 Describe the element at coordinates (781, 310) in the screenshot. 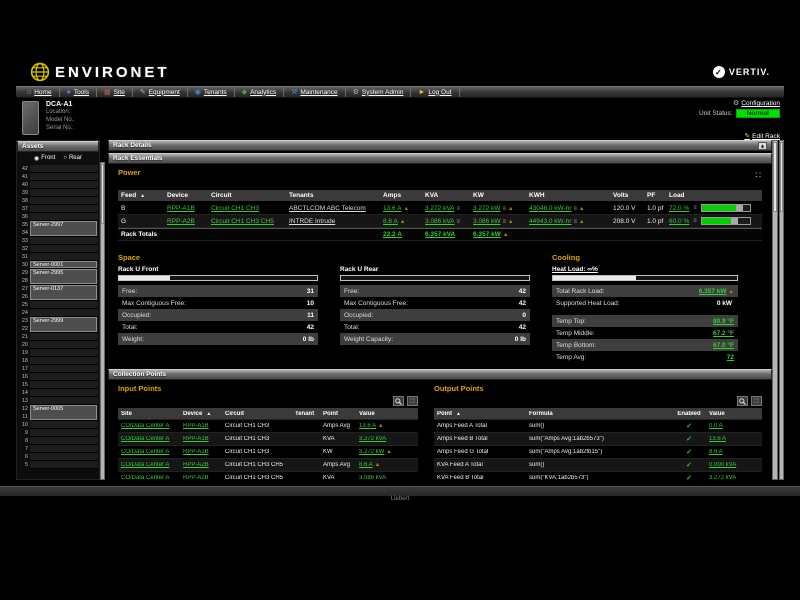

I see `page-scrollbar` at that location.